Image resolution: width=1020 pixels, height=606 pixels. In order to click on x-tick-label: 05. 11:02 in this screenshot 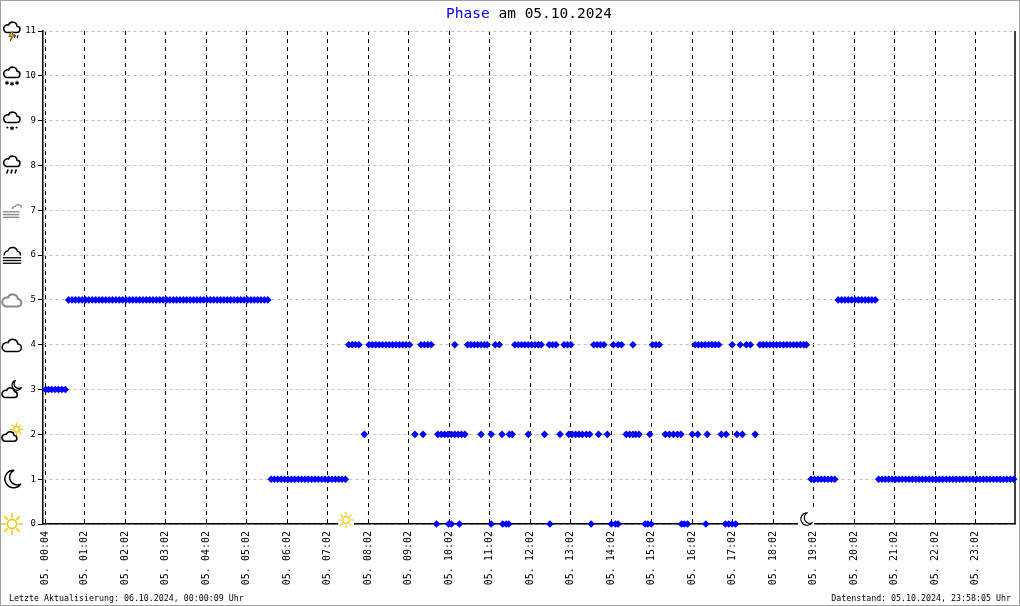, I will do `click(489, 558)`.